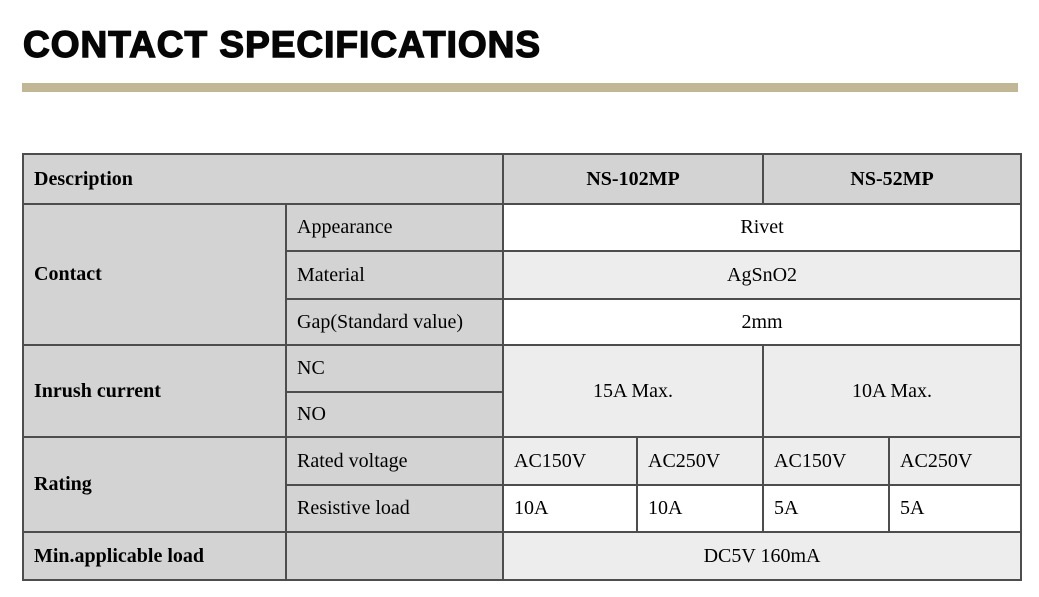  What do you see at coordinates (762, 322) in the screenshot?
I see `gap-value-cell: 2mm` at bounding box center [762, 322].